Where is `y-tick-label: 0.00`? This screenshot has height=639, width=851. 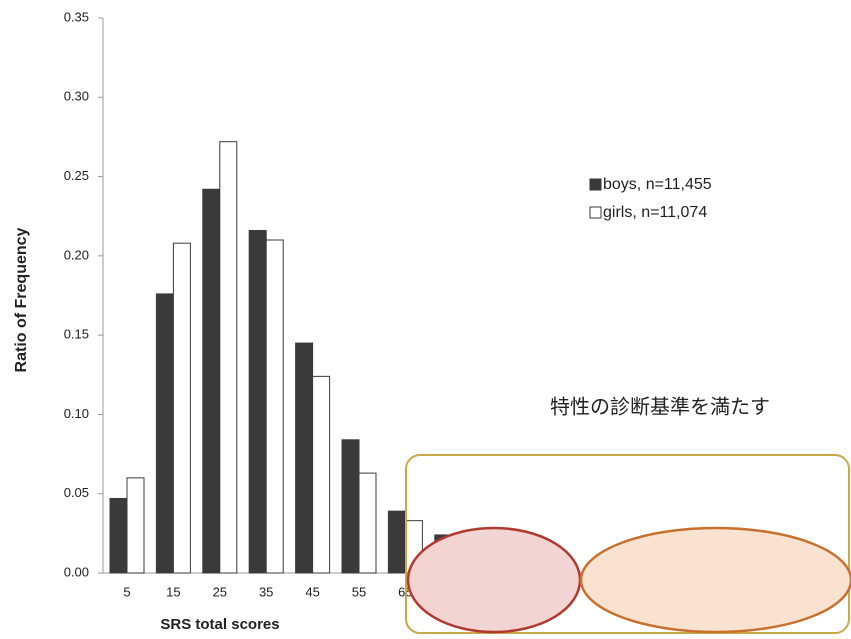
y-tick-label: 0.00 is located at coordinates (76, 571).